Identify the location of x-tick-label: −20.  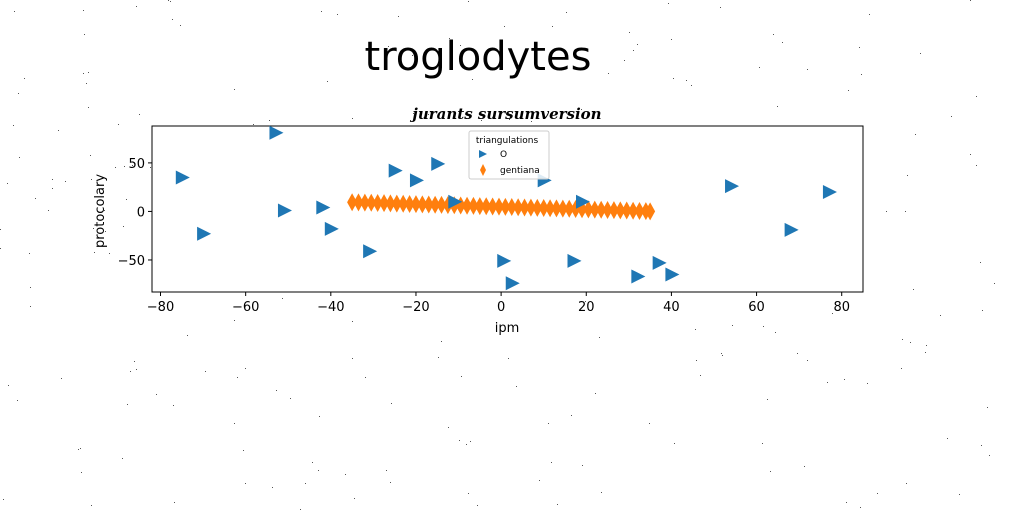
(415, 307).